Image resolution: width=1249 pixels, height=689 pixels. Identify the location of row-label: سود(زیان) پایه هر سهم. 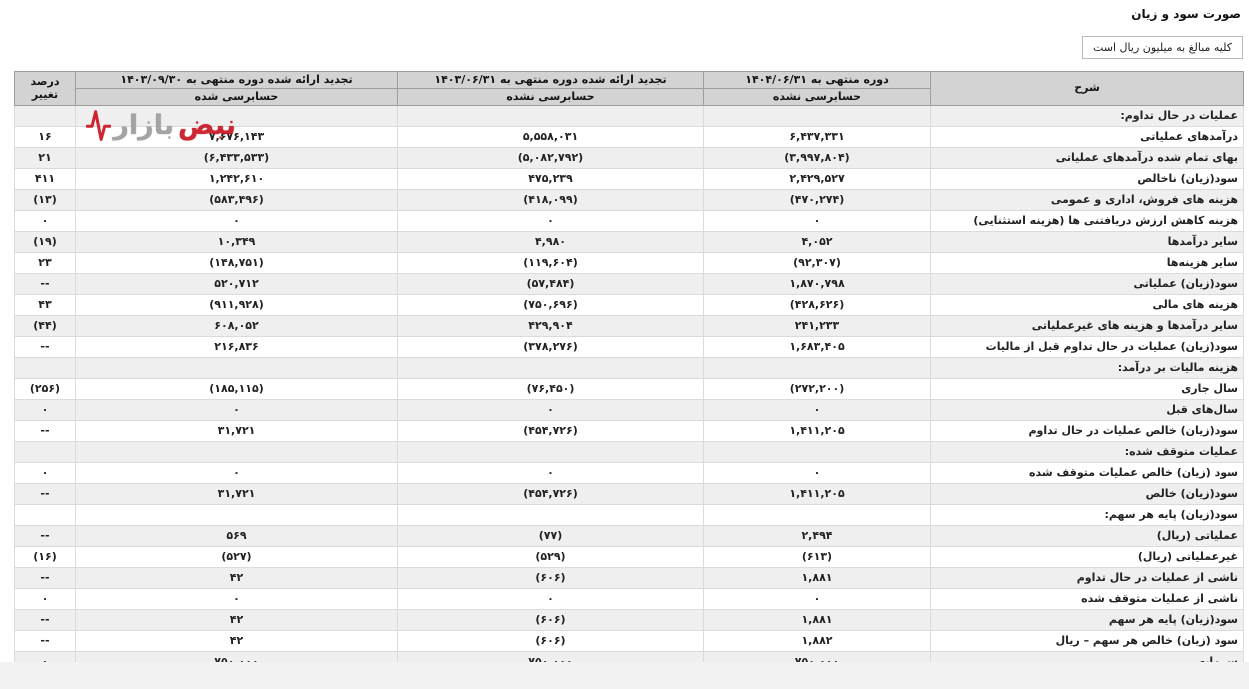
(1087, 619).